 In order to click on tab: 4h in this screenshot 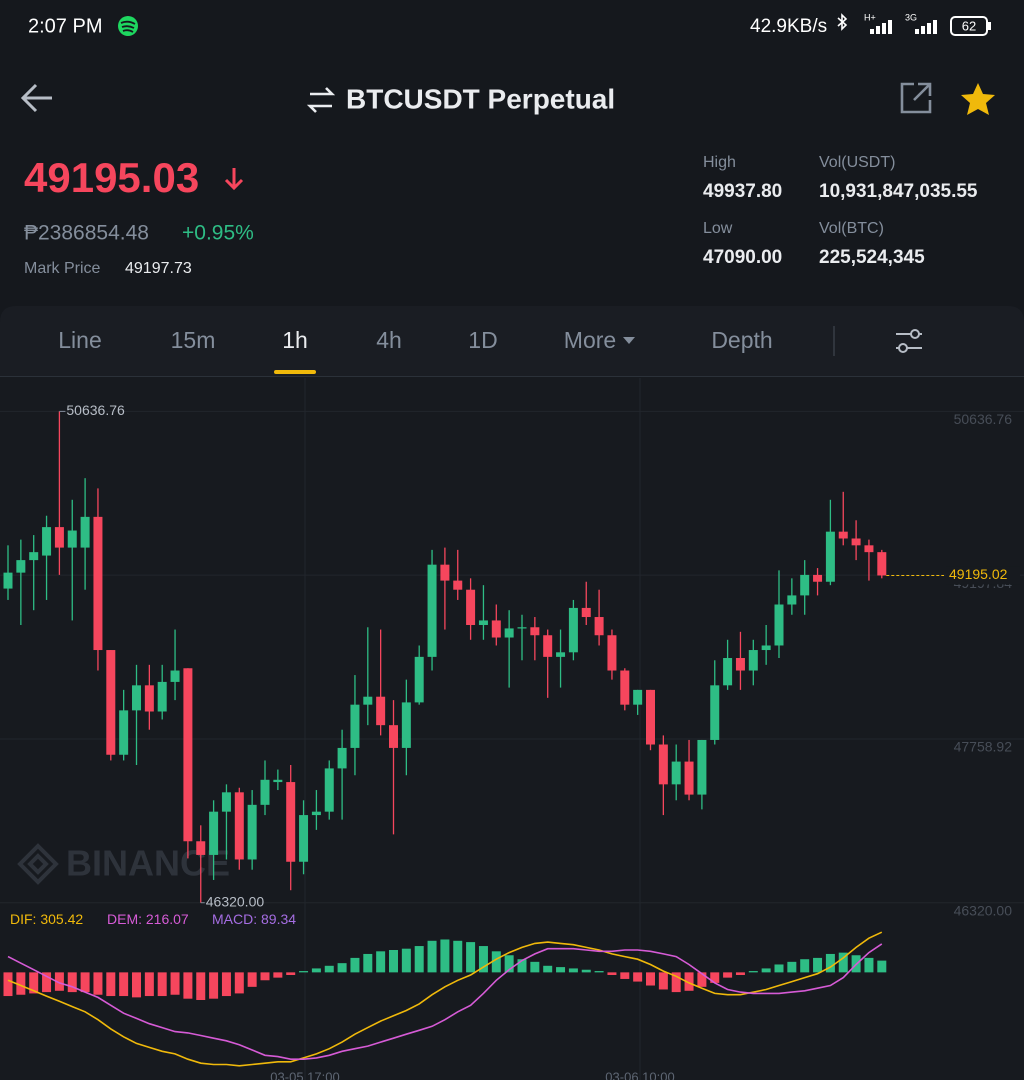, I will do `click(389, 340)`.